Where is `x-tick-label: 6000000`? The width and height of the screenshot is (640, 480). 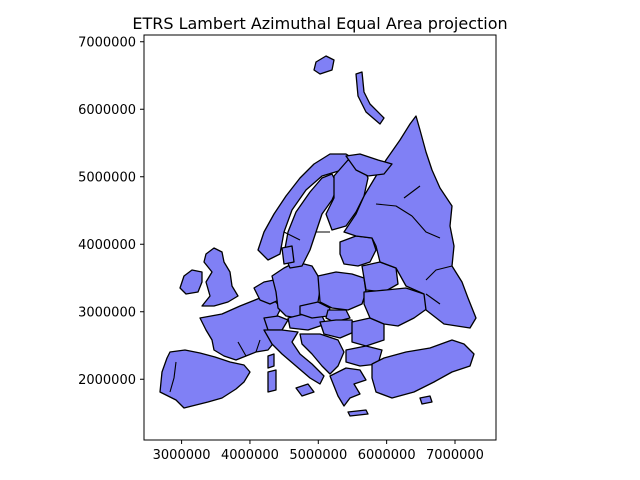
x-tick-label: 6000000 is located at coordinates (387, 455).